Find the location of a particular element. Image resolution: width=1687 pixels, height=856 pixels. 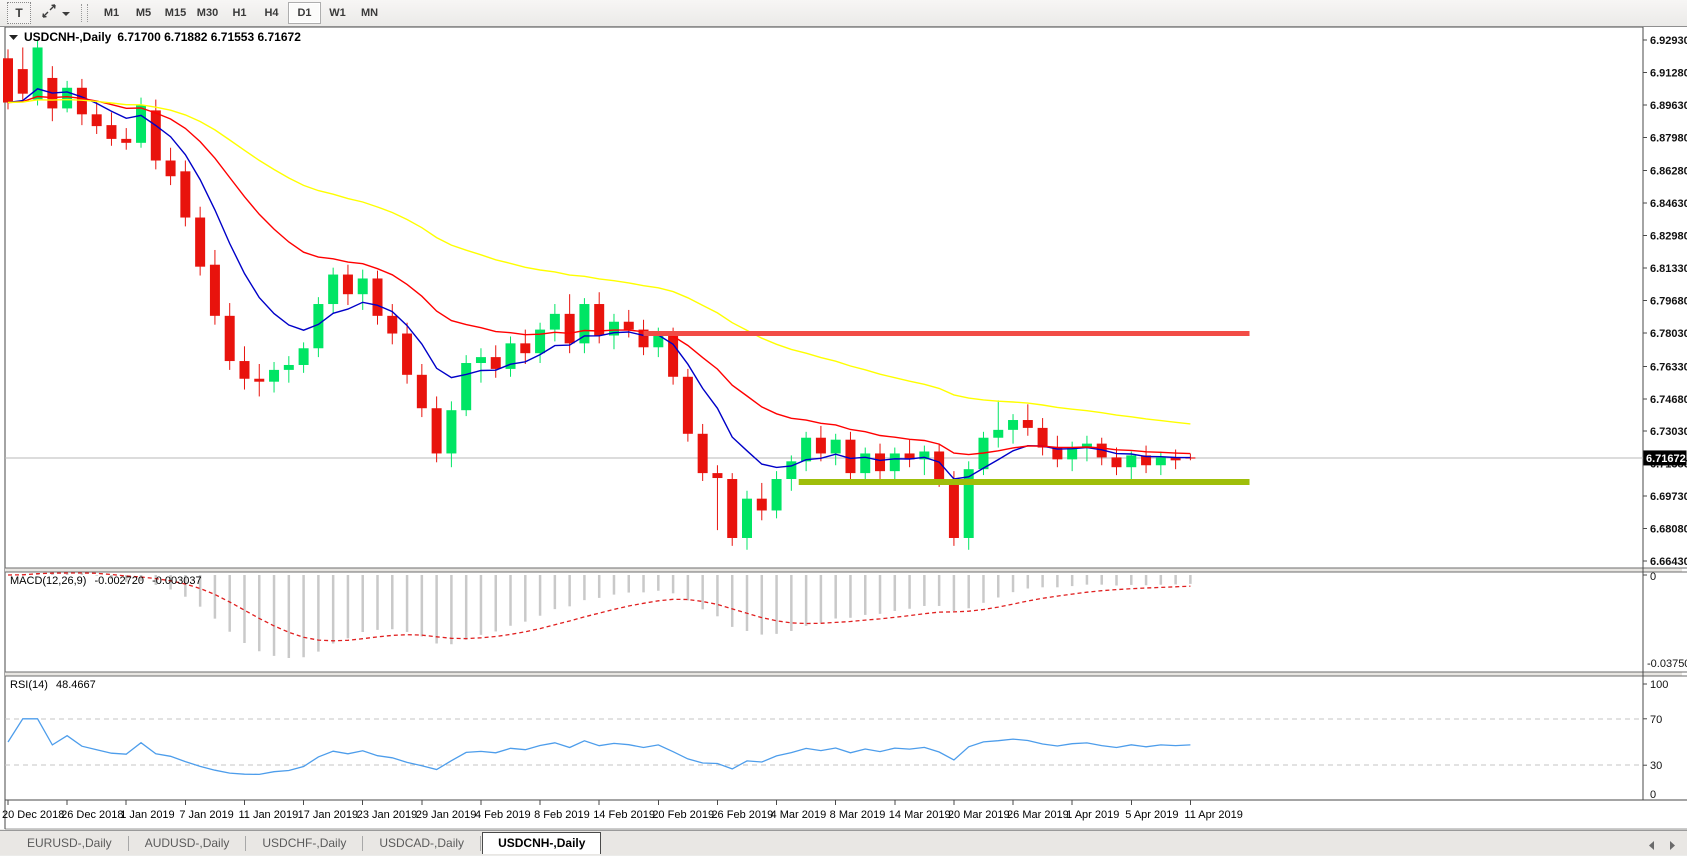

date-axis-label: 7 Jan 2019 is located at coordinates (206, 815).